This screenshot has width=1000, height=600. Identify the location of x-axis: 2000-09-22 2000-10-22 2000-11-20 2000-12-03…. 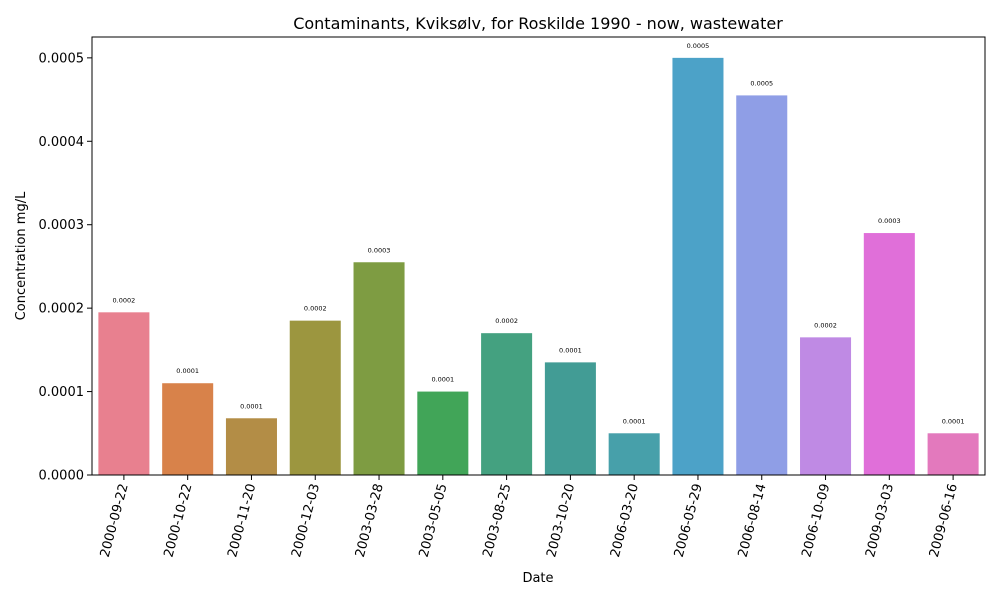
(529, 517).